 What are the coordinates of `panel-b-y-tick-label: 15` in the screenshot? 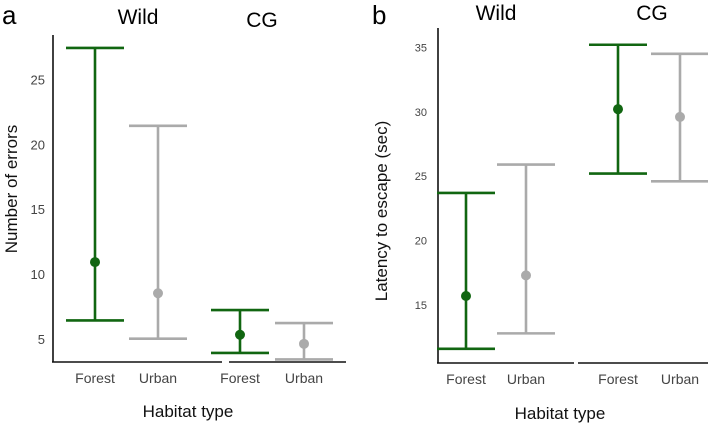 It's located at (421, 306).